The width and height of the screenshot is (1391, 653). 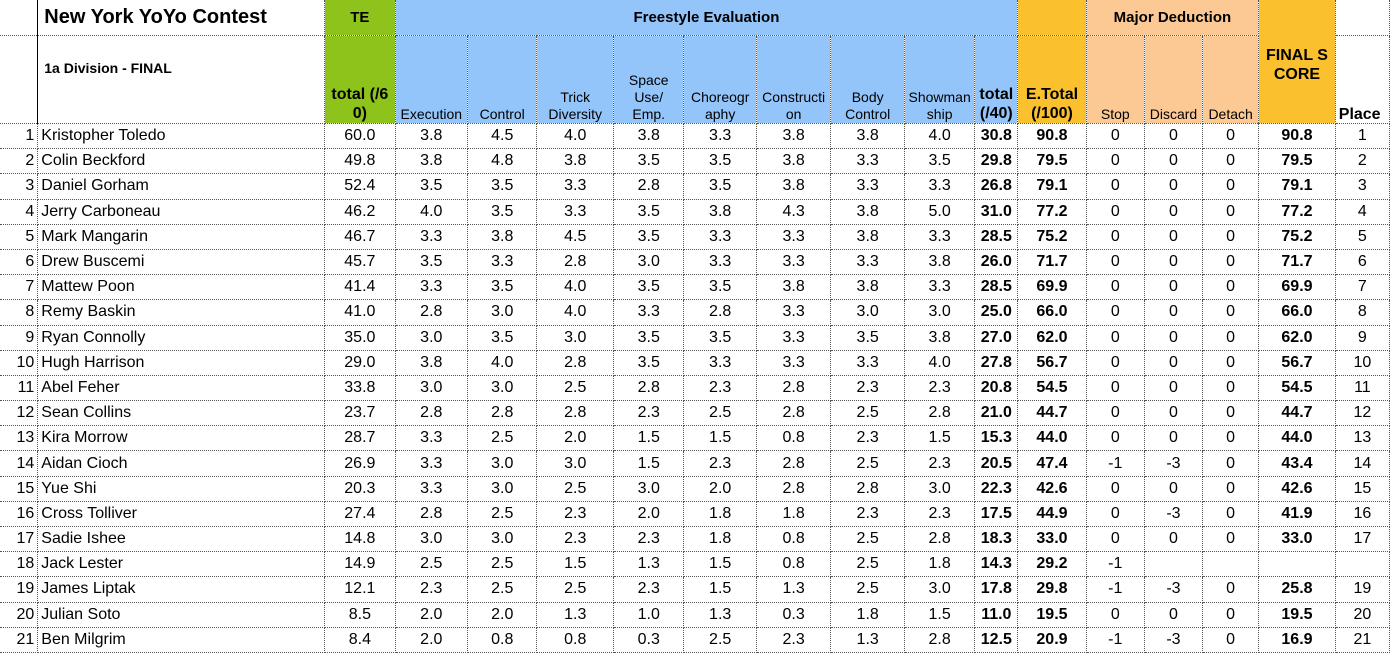 What do you see at coordinates (1052, 640) in the screenshot?
I see `e-total-cell: 20.9` at bounding box center [1052, 640].